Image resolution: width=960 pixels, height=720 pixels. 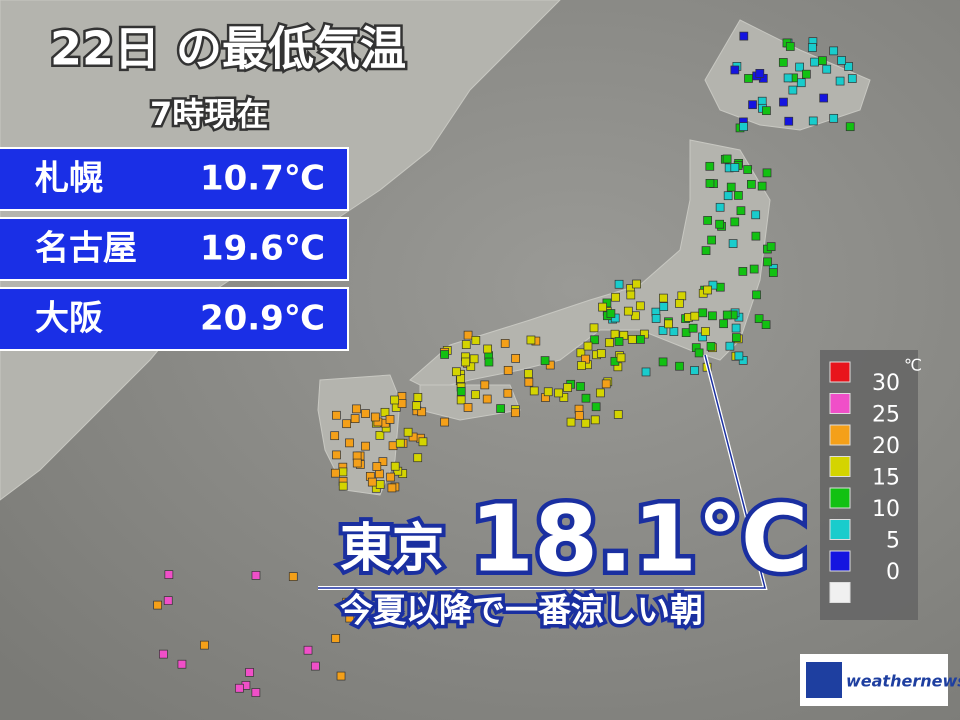 I want to click on legend-label: 15, so click(x=886, y=478).